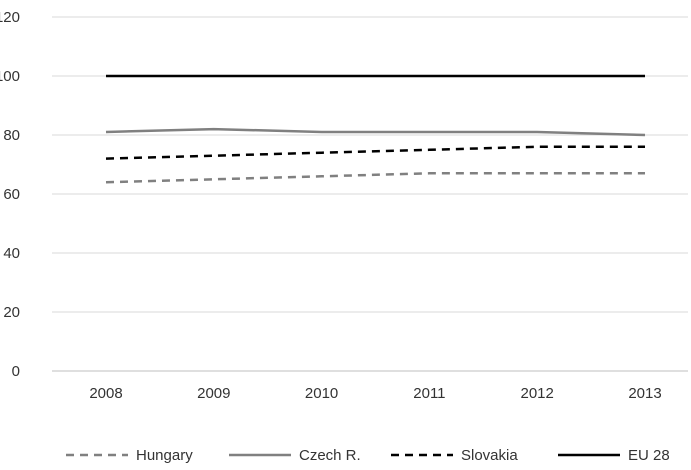 The image size is (691, 470). Describe the element at coordinates (10, 17) in the screenshot. I see `y-tick-label: 120` at that location.